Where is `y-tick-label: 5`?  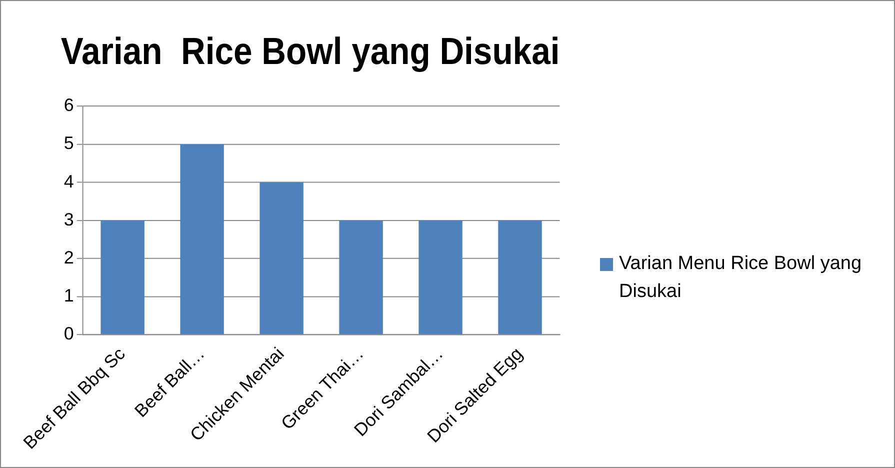 y-tick-label: 5 is located at coordinates (69, 143).